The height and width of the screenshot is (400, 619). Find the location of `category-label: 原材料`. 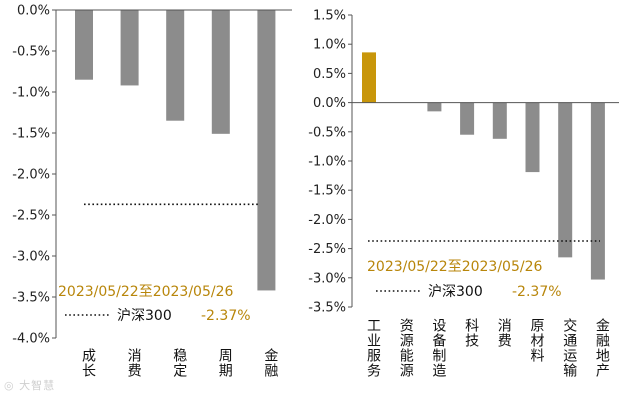

category-label: 原材料 is located at coordinates (537, 340).